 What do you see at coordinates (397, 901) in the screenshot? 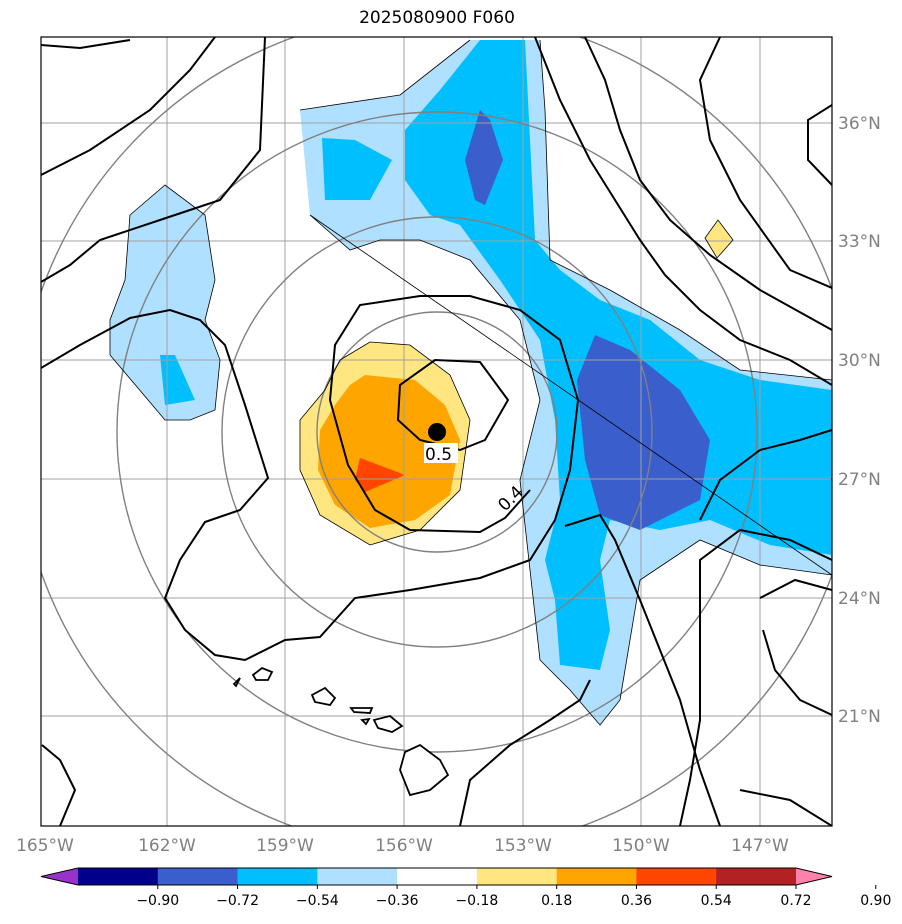
I see `colorbar-tick-label: −0.36` at bounding box center [397, 901].